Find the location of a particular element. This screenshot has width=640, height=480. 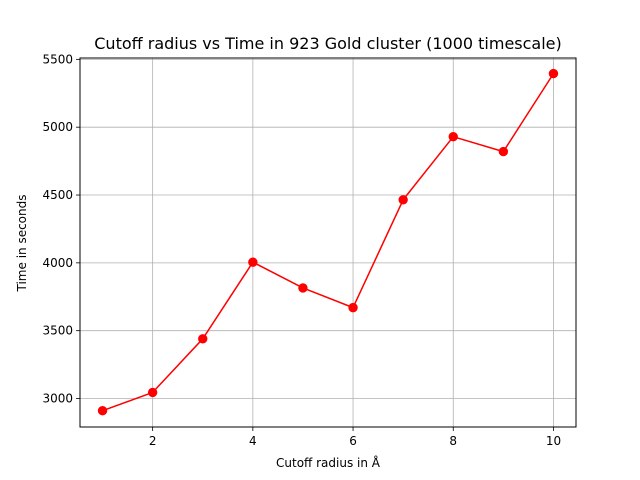

y-tick-label: 4000 is located at coordinates (57, 263).